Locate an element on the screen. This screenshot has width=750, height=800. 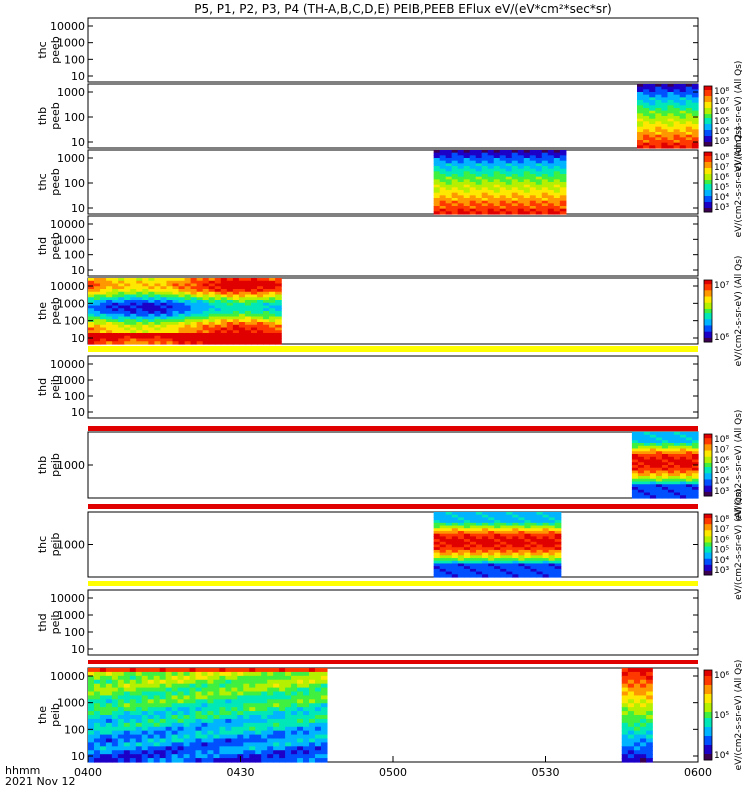
status-bar is located at coordinates (393, 506).